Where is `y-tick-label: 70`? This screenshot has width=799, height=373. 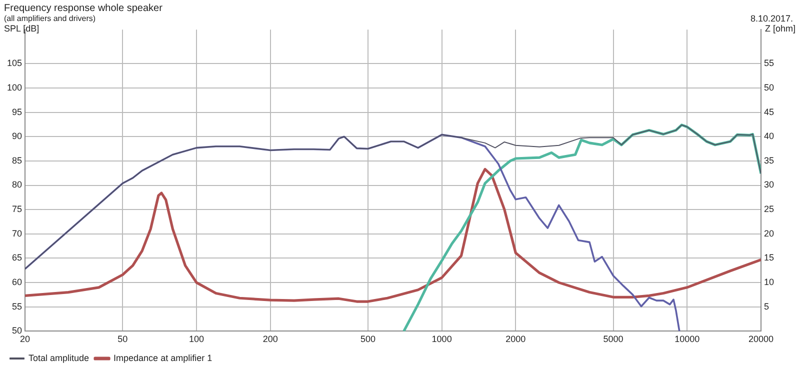
y-tick-label: 70 is located at coordinates (17, 233).